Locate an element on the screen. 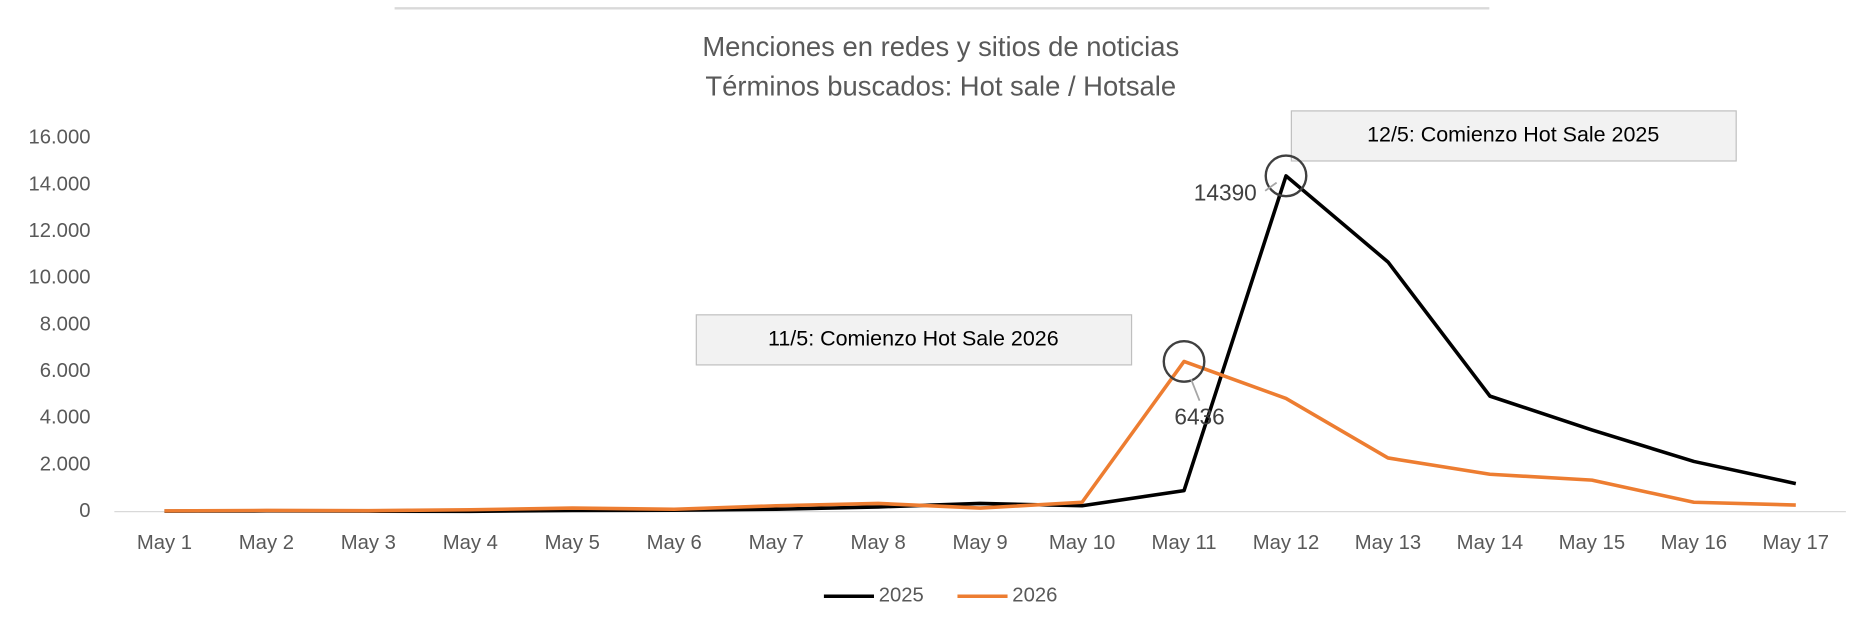 The height and width of the screenshot is (638, 1872). x-tick-label: May 1 is located at coordinates (164, 543).